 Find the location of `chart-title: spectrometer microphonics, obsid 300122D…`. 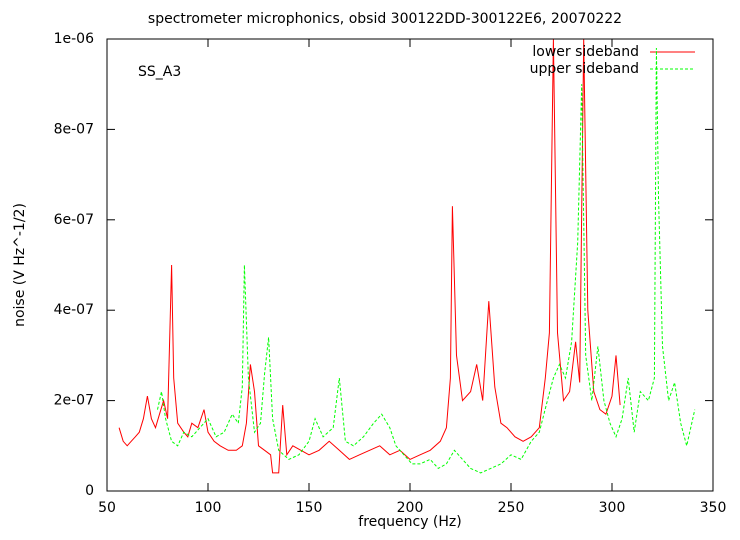

chart-title: spectrometer microphonics, obsid 300122D… is located at coordinates (385, 19).